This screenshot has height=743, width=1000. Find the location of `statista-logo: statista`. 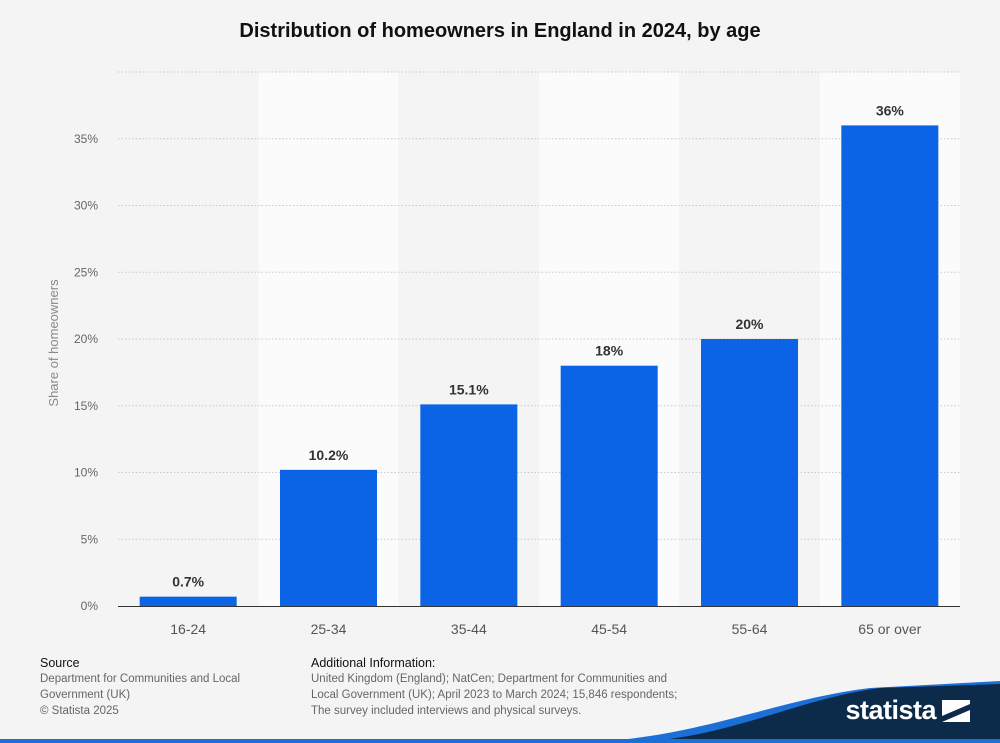

statista-logo: statista is located at coordinates (907, 710).